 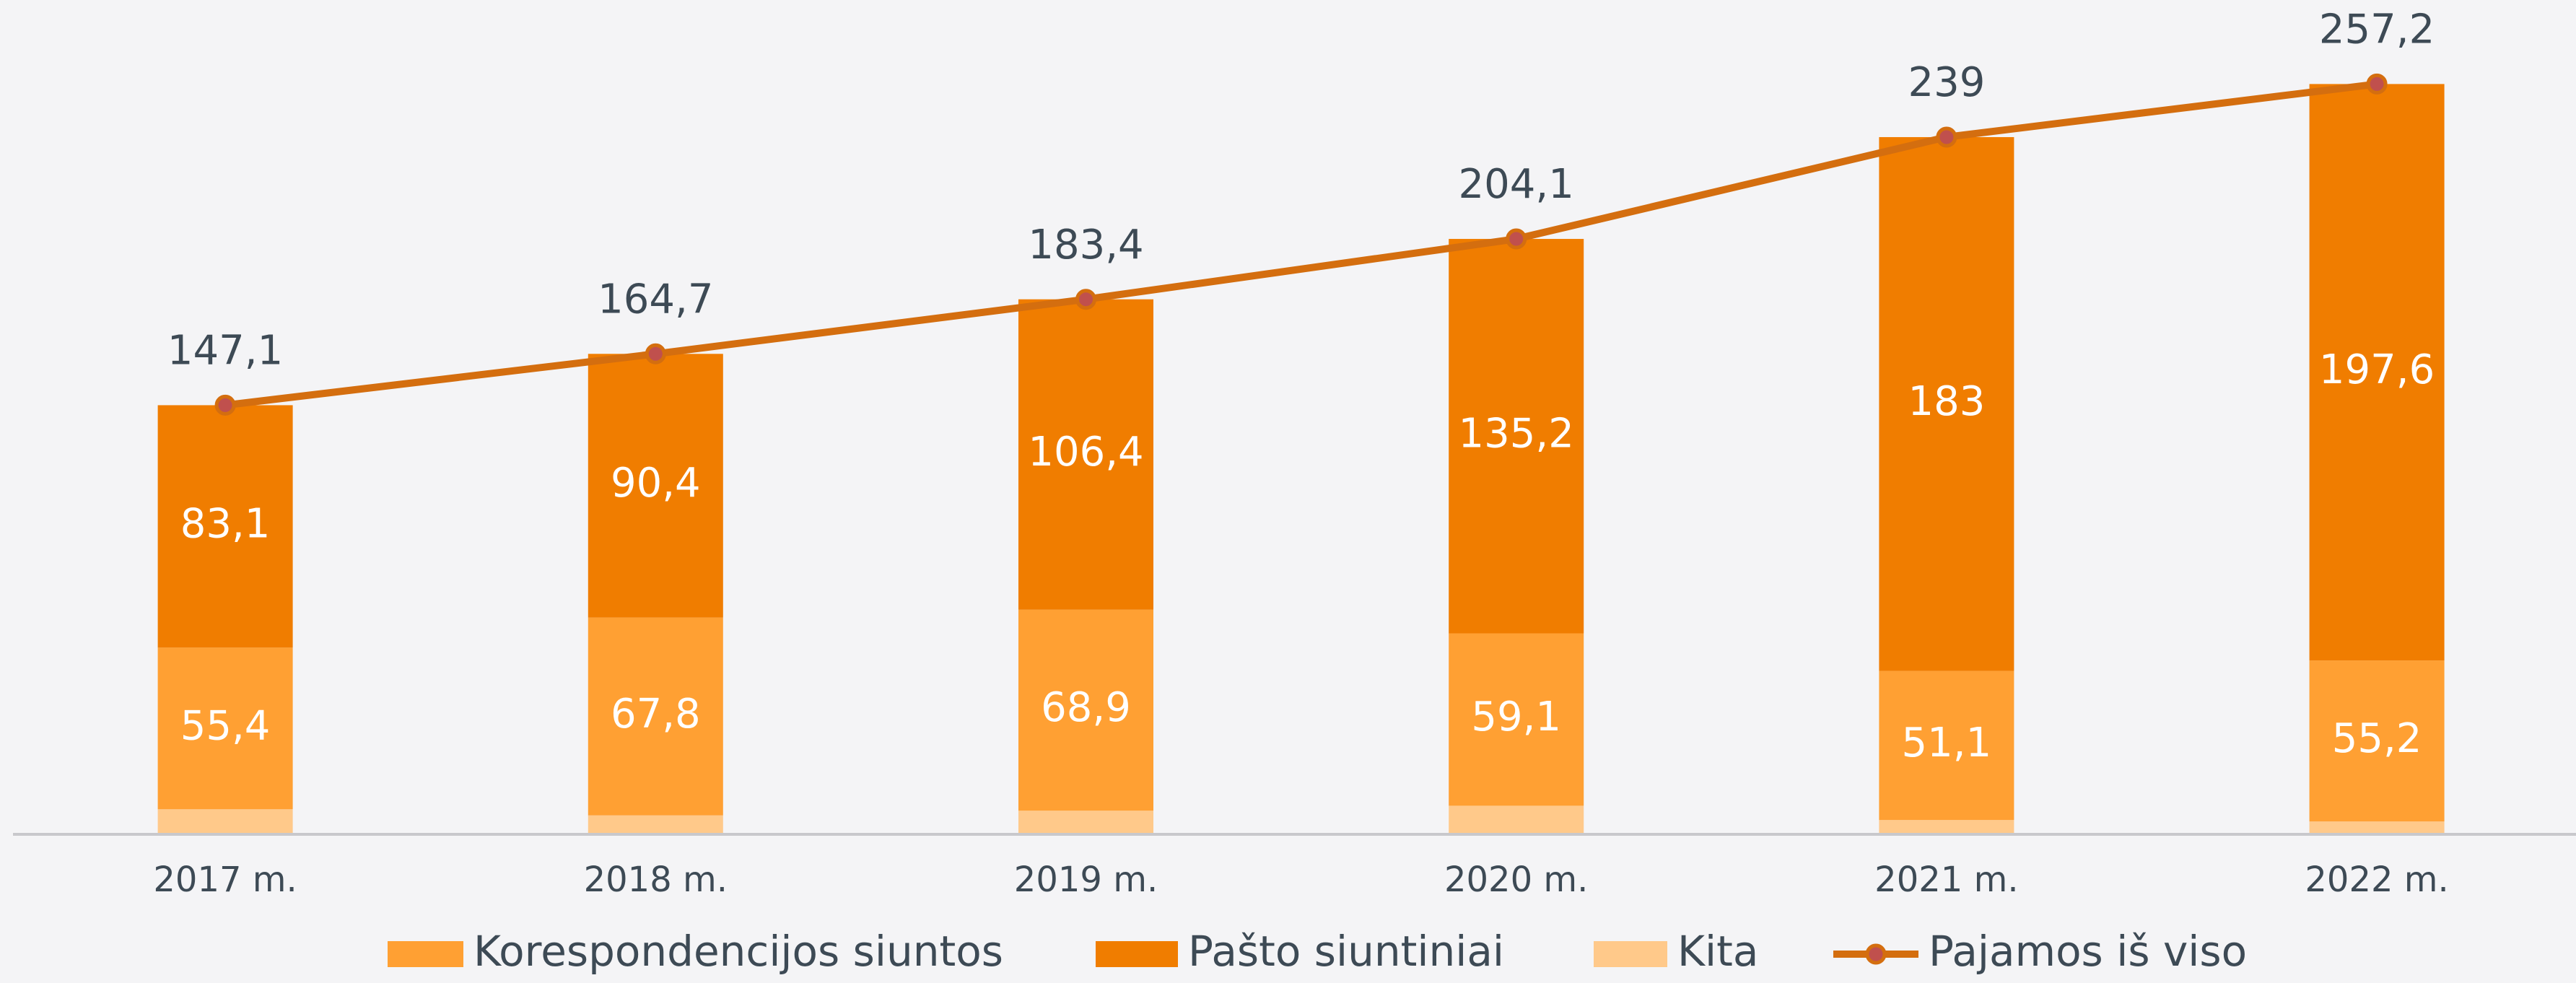 What do you see at coordinates (656, 880) in the screenshot?
I see `x-tick-label: 2018 m.` at bounding box center [656, 880].